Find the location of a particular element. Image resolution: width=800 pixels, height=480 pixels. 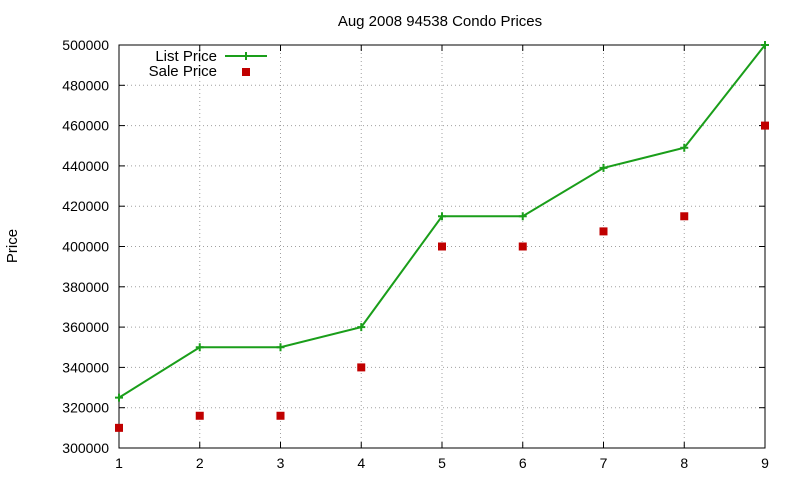

y-axis-label: Price is located at coordinates (12, 246).